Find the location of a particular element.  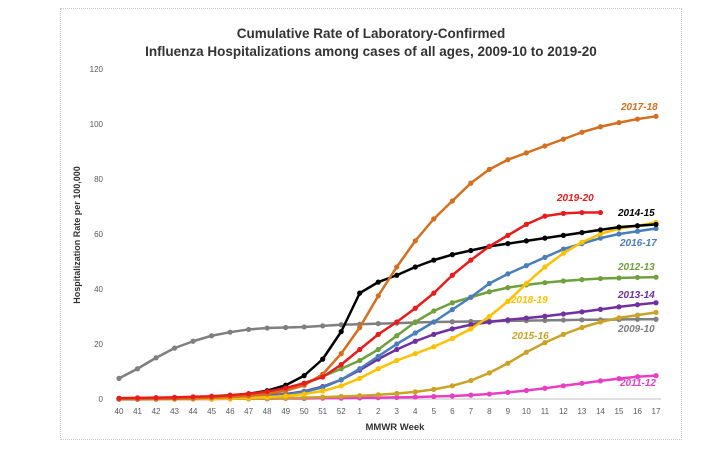

x-tick-label: 9 is located at coordinates (508, 411).